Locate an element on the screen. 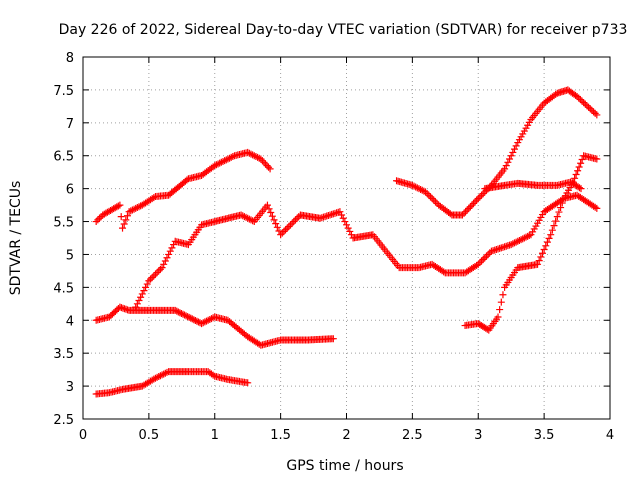  y-tick-label: 3.5 is located at coordinates (63, 354).